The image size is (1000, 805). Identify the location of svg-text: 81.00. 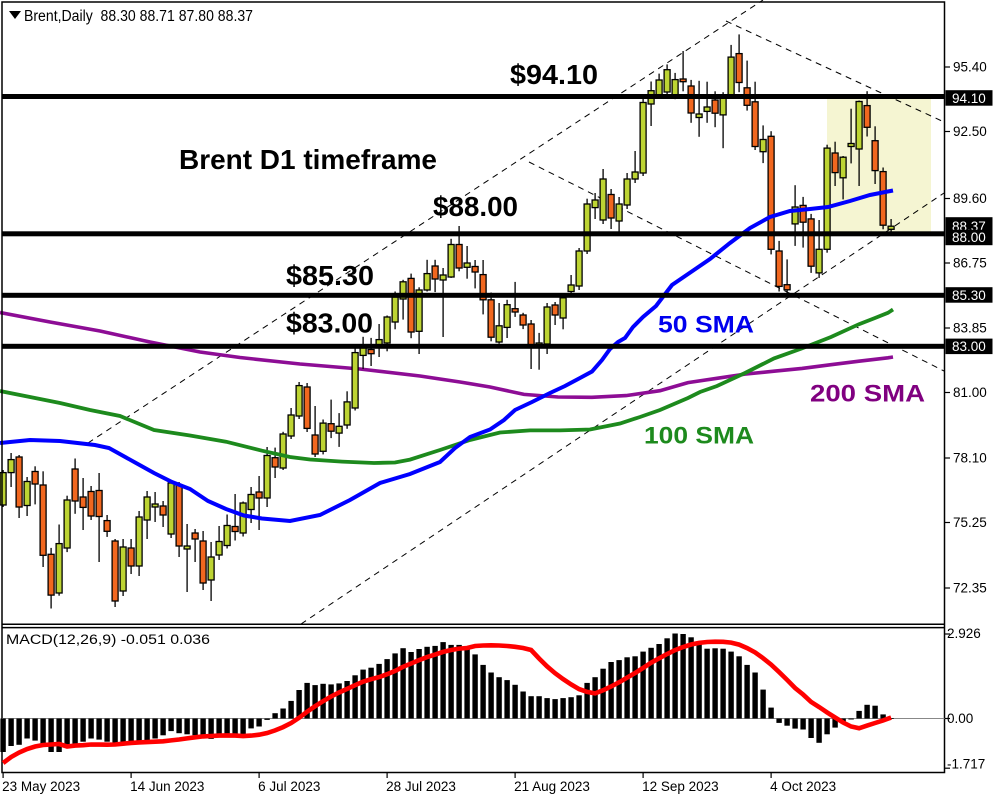
(970, 392).